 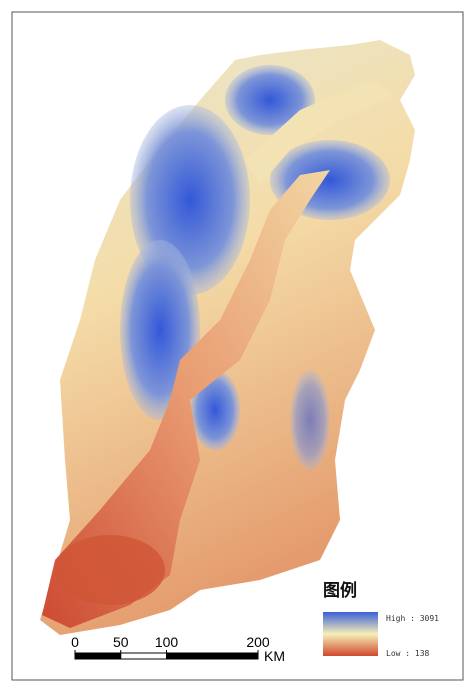 What do you see at coordinates (274, 656) in the screenshot?
I see `scale-unit: KM` at bounding box center [274, 656].